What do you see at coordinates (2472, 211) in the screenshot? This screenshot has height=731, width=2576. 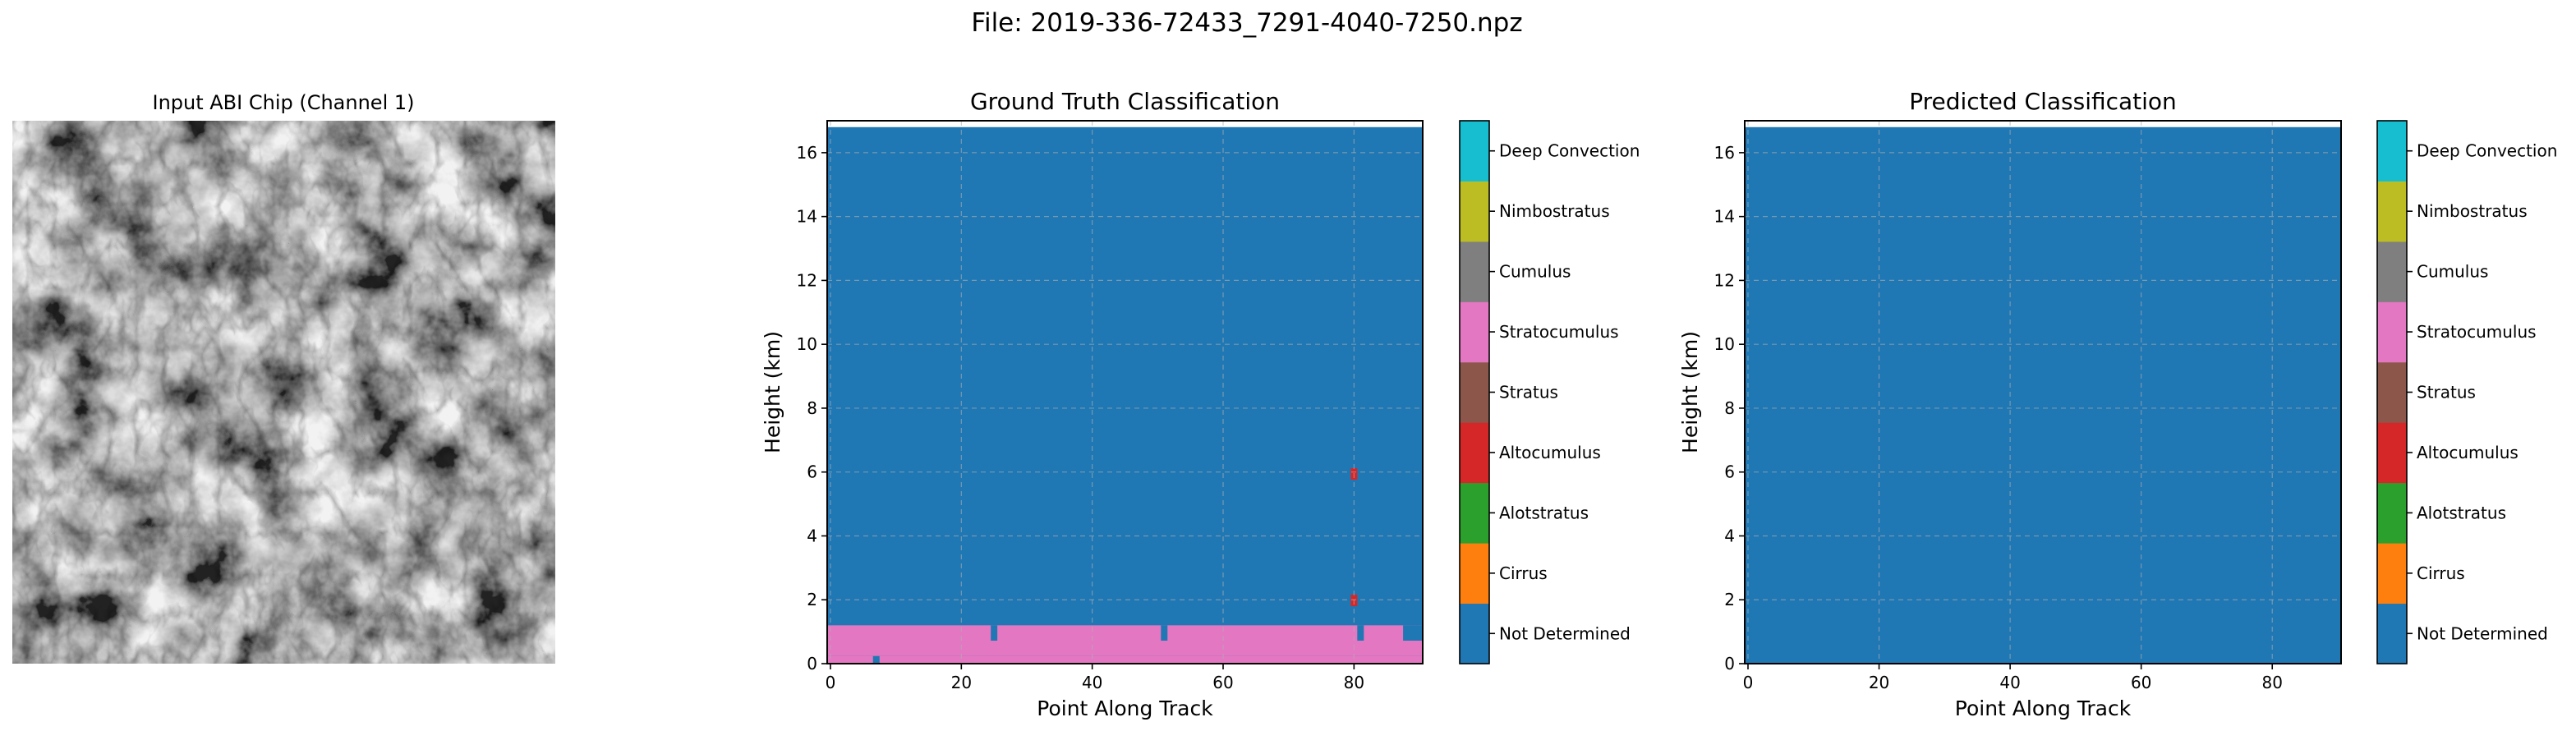 I see `pred-colorbar-label-7: Nimbostratus` at bounding box center [2472, 211].